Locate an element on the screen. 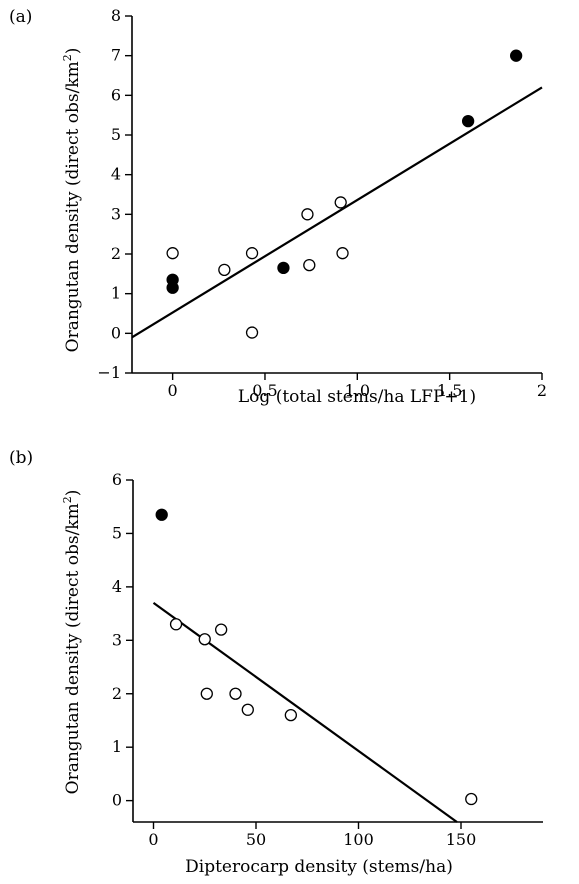  panel-b-fit-line is located at coordinates (305, 712).